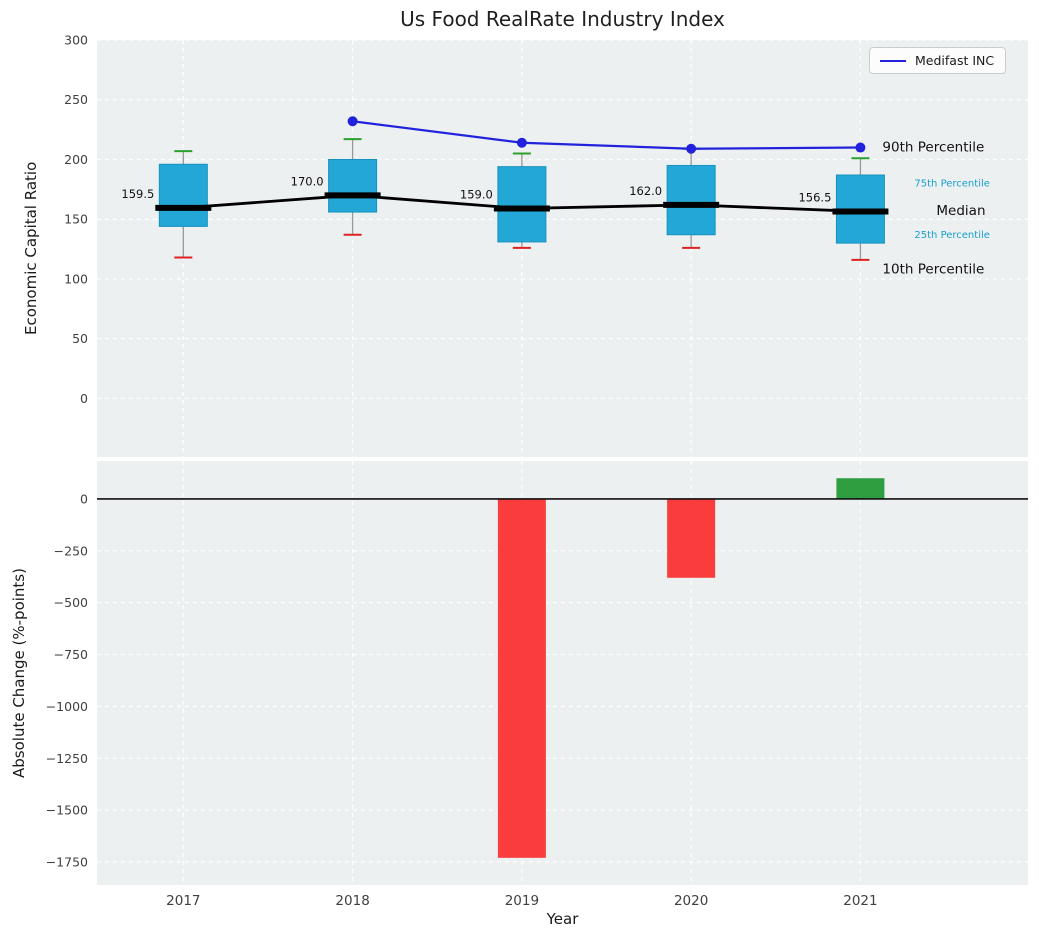 The width and height of the screenshot is (1039, 942). Describe the element at coordinates (183, 901) in the screenshot. I see `xtick-2017: 2017` at that location.